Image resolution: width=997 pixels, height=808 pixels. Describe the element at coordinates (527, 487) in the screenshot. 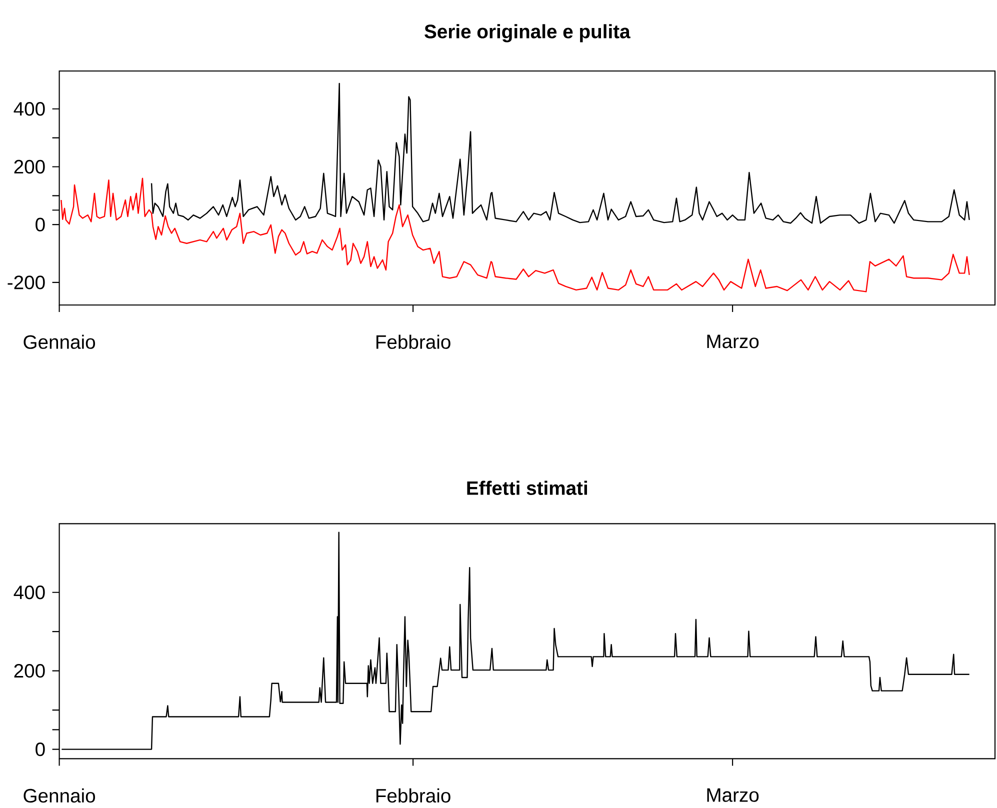

I see `chart-title: Effetti stimati` at that location.